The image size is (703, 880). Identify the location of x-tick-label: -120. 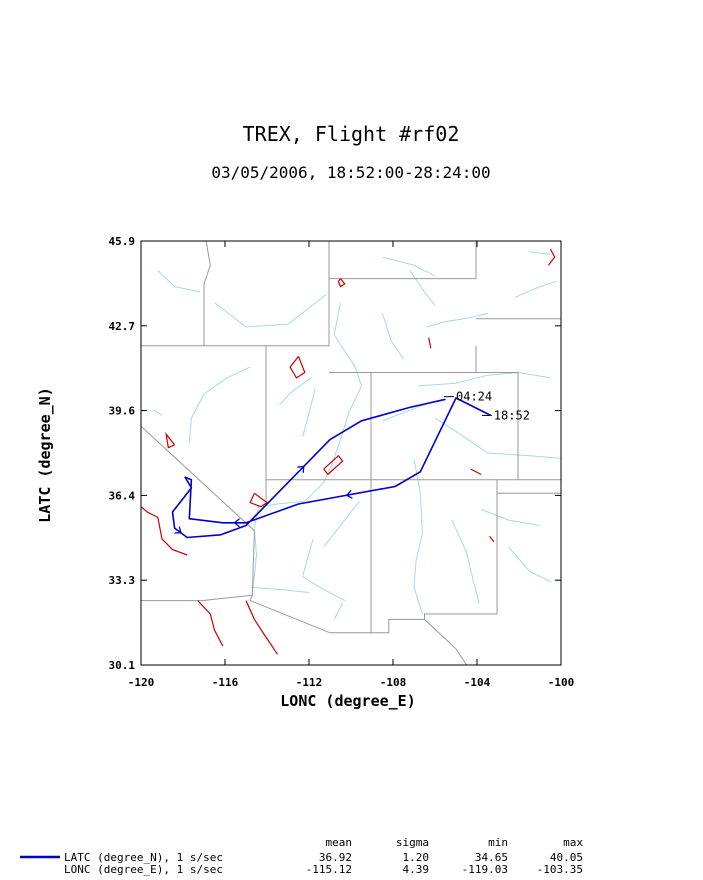
(141, 682).